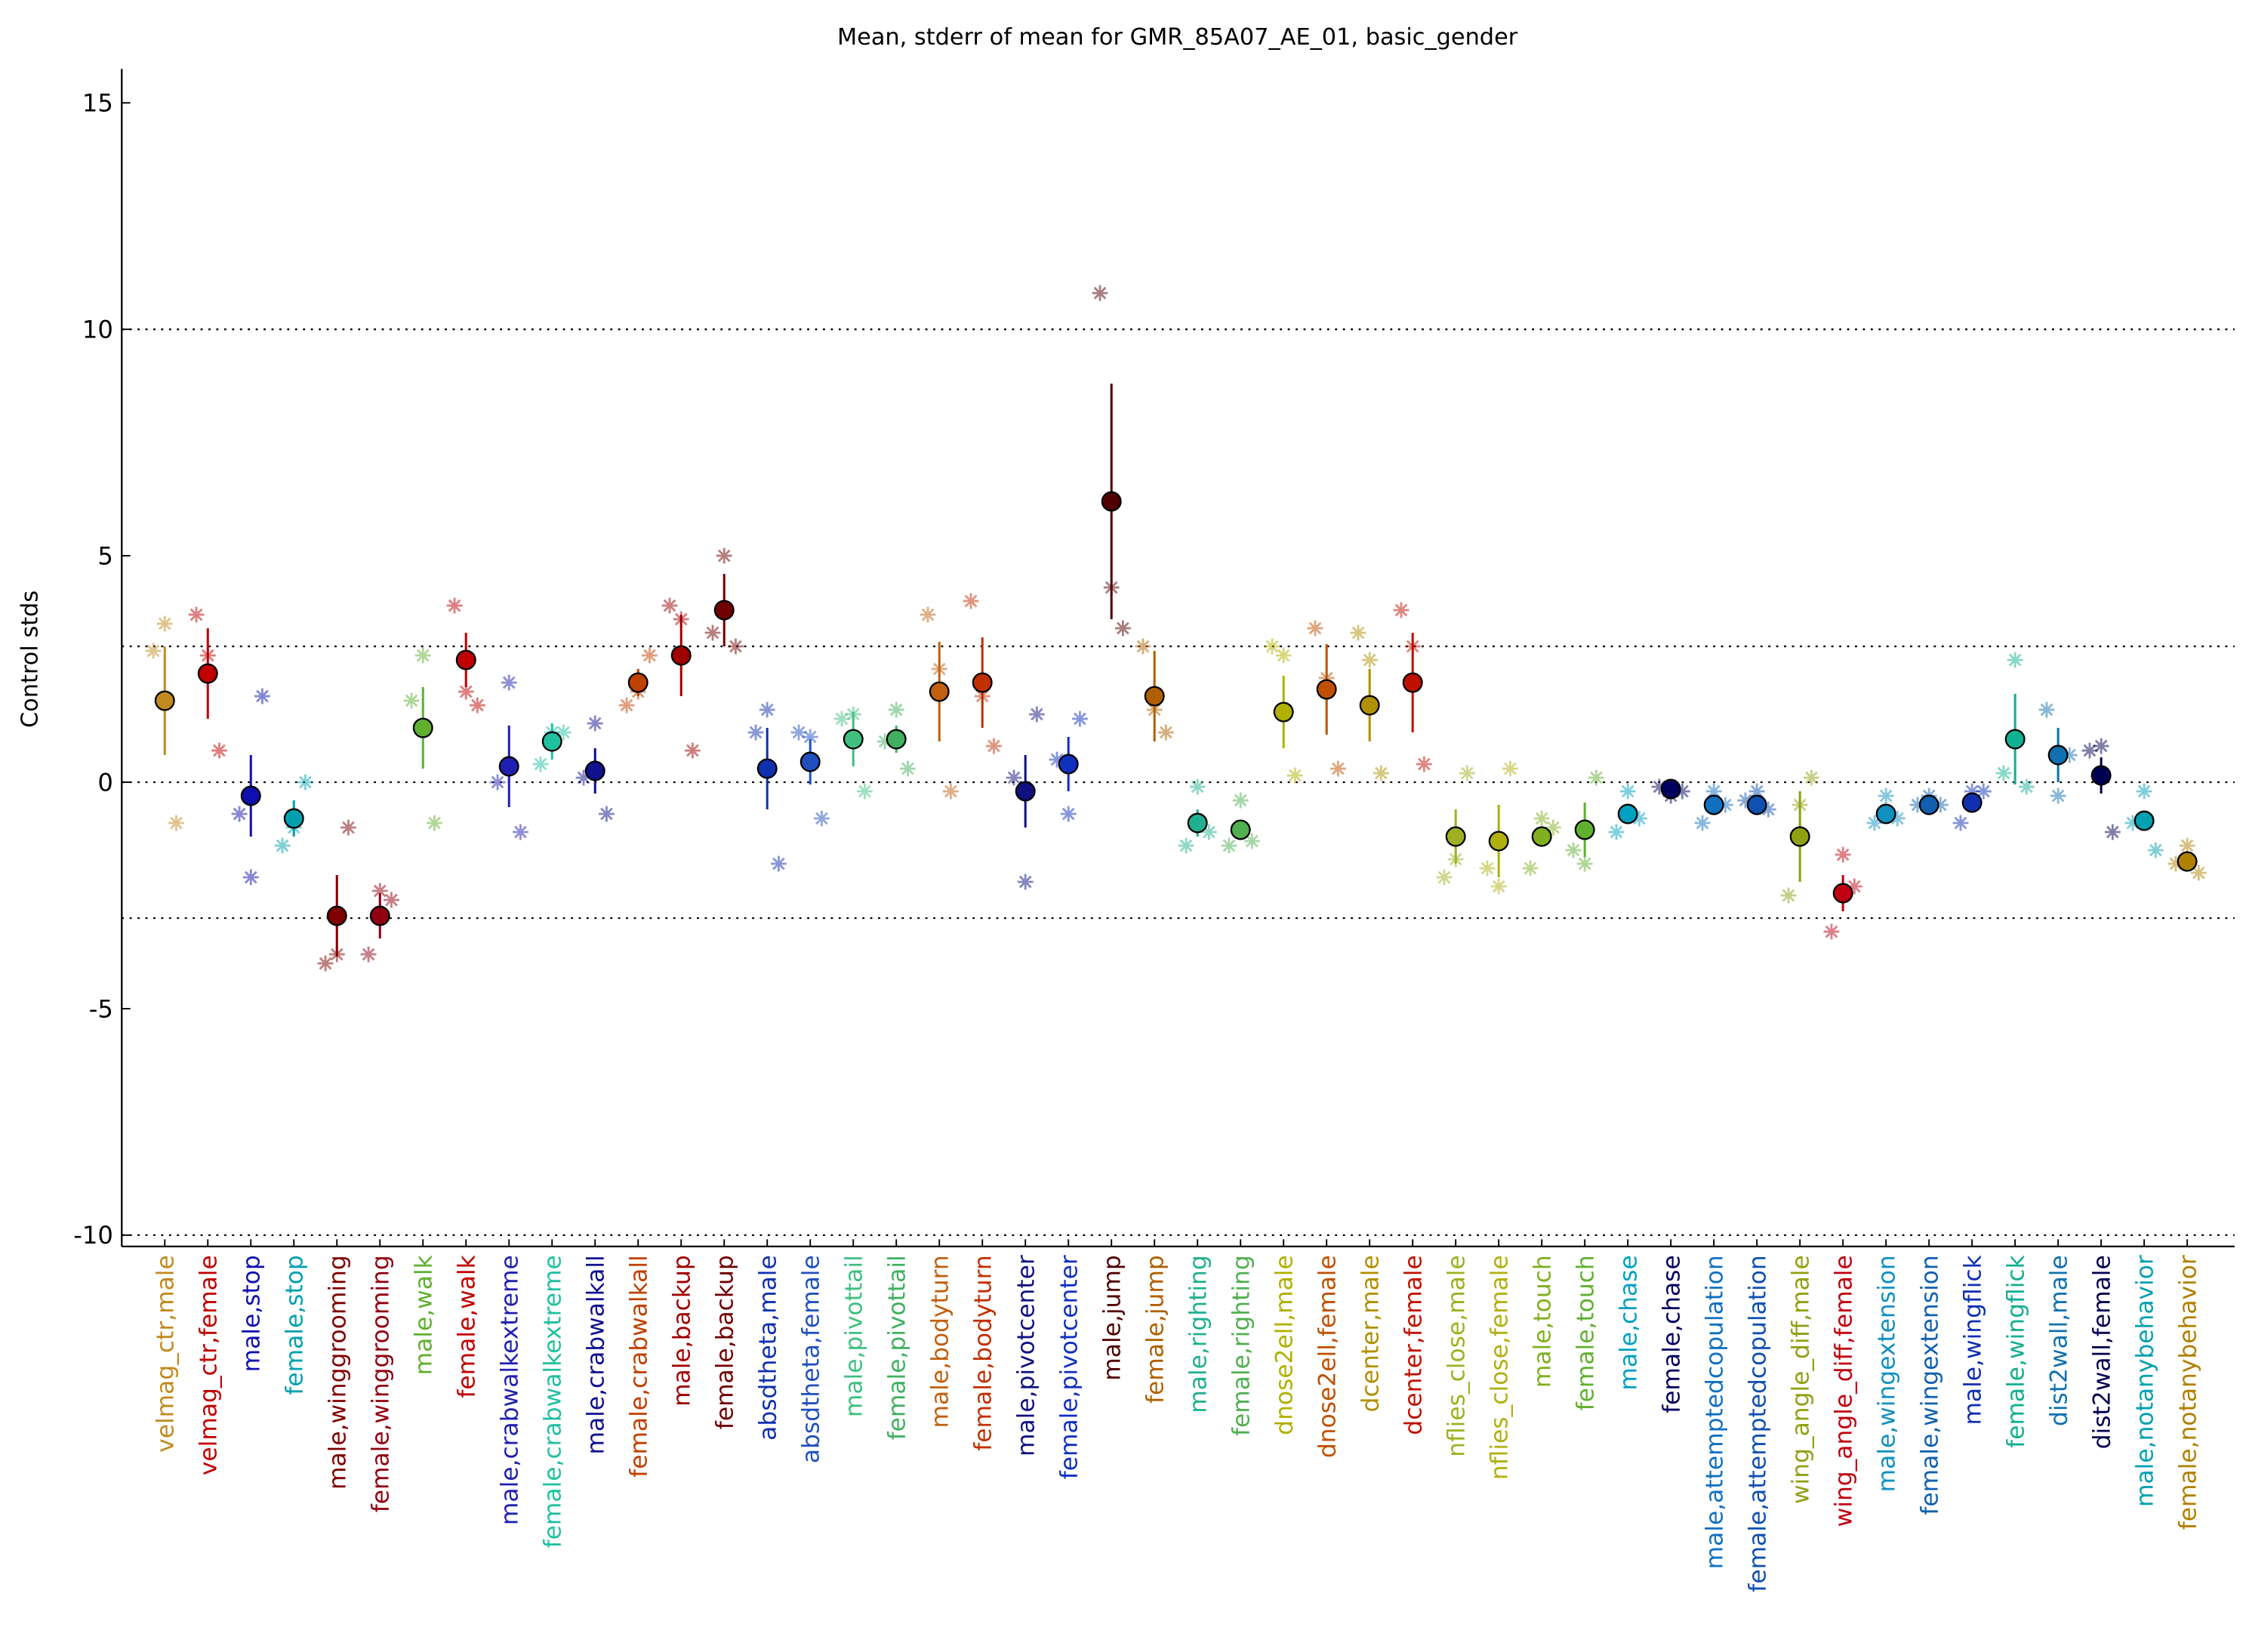  Describe the element at coordinates (1285, 1345) in the screenshot. I see `x-tick-label: dnose2ell,male` at that location.